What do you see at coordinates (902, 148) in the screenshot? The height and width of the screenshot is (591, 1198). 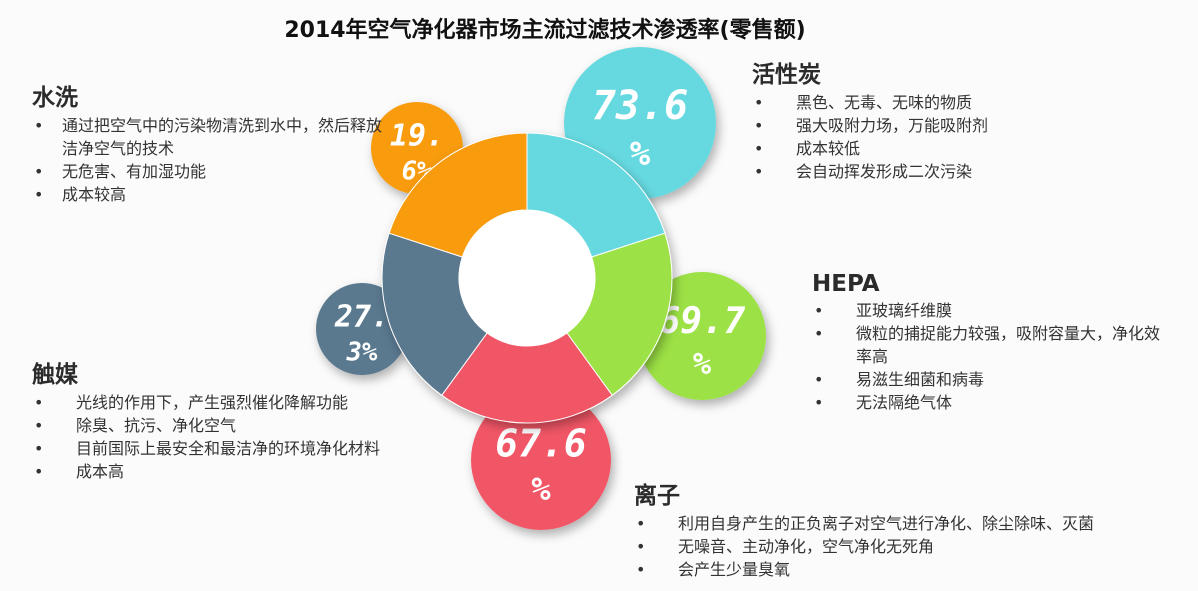 I see `list-item: 成本较低` at bounding box center [902, 148].